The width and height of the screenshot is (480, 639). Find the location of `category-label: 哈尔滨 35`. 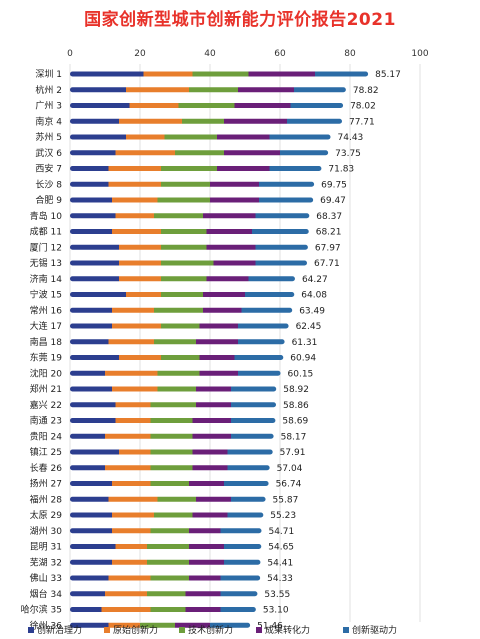

category-label: 哈尔滨 35 is located at coordinates (41, 610).